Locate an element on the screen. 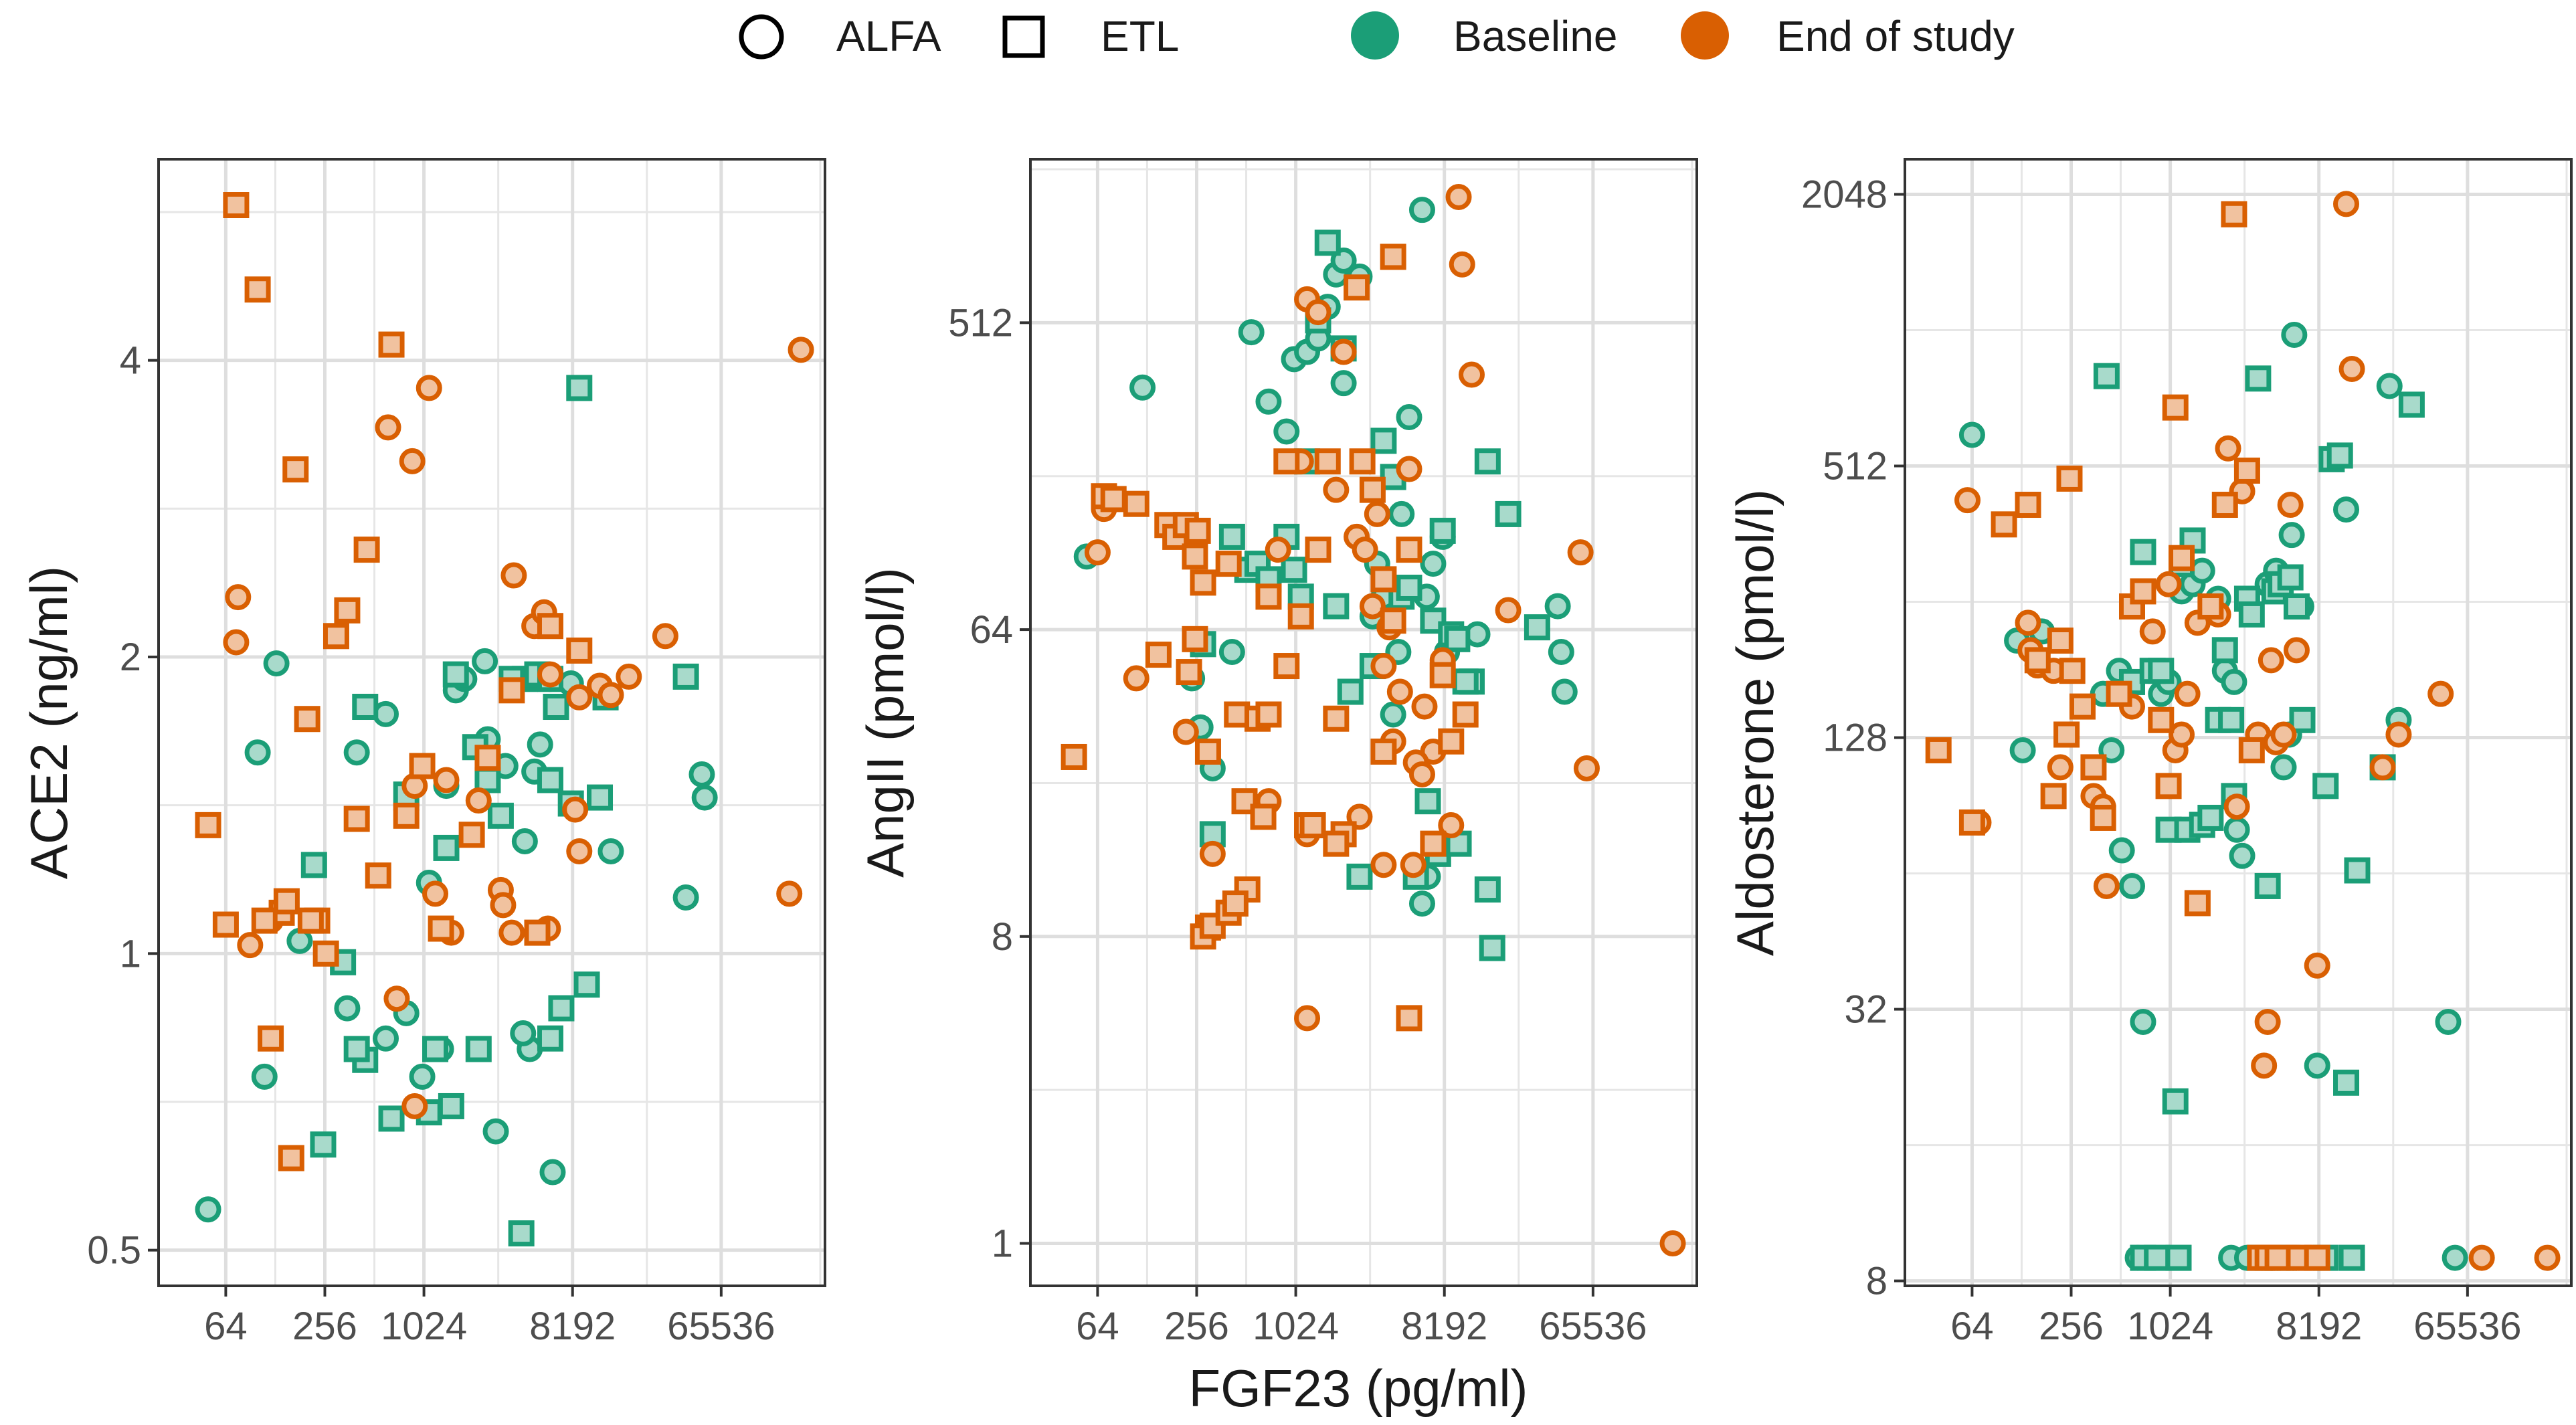  x-tick-label: 1024 is located at coordinates (2170, 1326).